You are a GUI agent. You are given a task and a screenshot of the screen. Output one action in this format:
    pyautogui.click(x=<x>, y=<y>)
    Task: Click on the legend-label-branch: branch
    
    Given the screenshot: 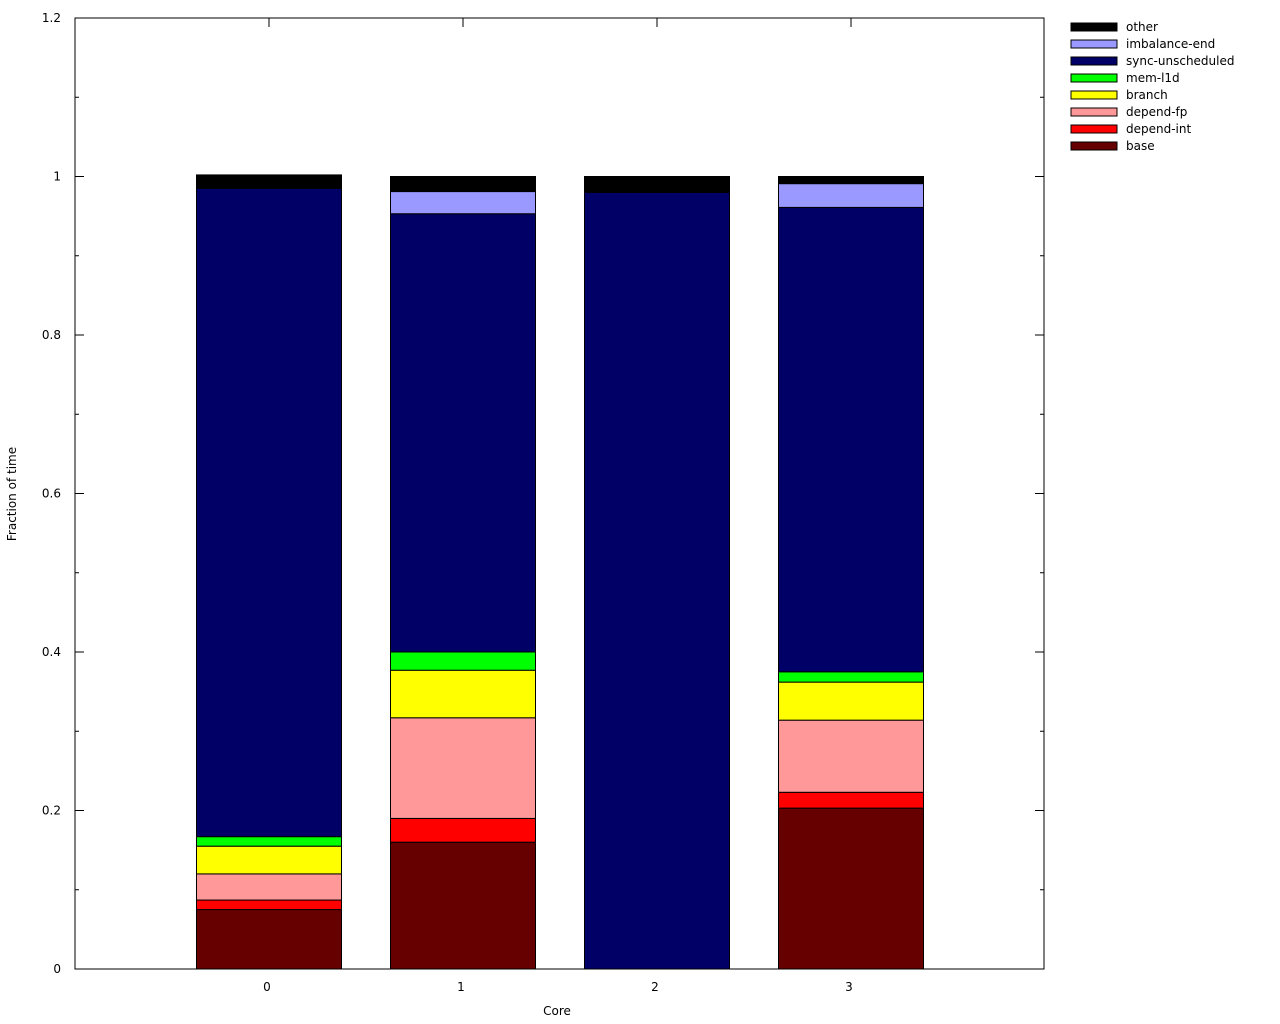 What is the action you would take?
    pyautogui.click(x=1147, y=95)
    